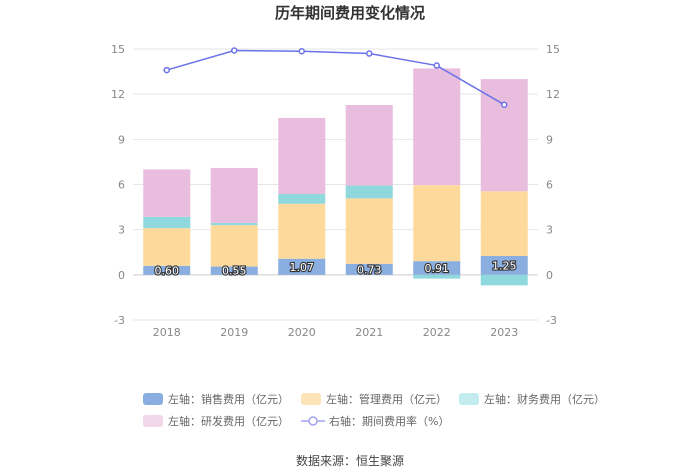  Describe the element at coordinates (153, 399) in the screenshot. I see `legend-swatch-sales` at that location.